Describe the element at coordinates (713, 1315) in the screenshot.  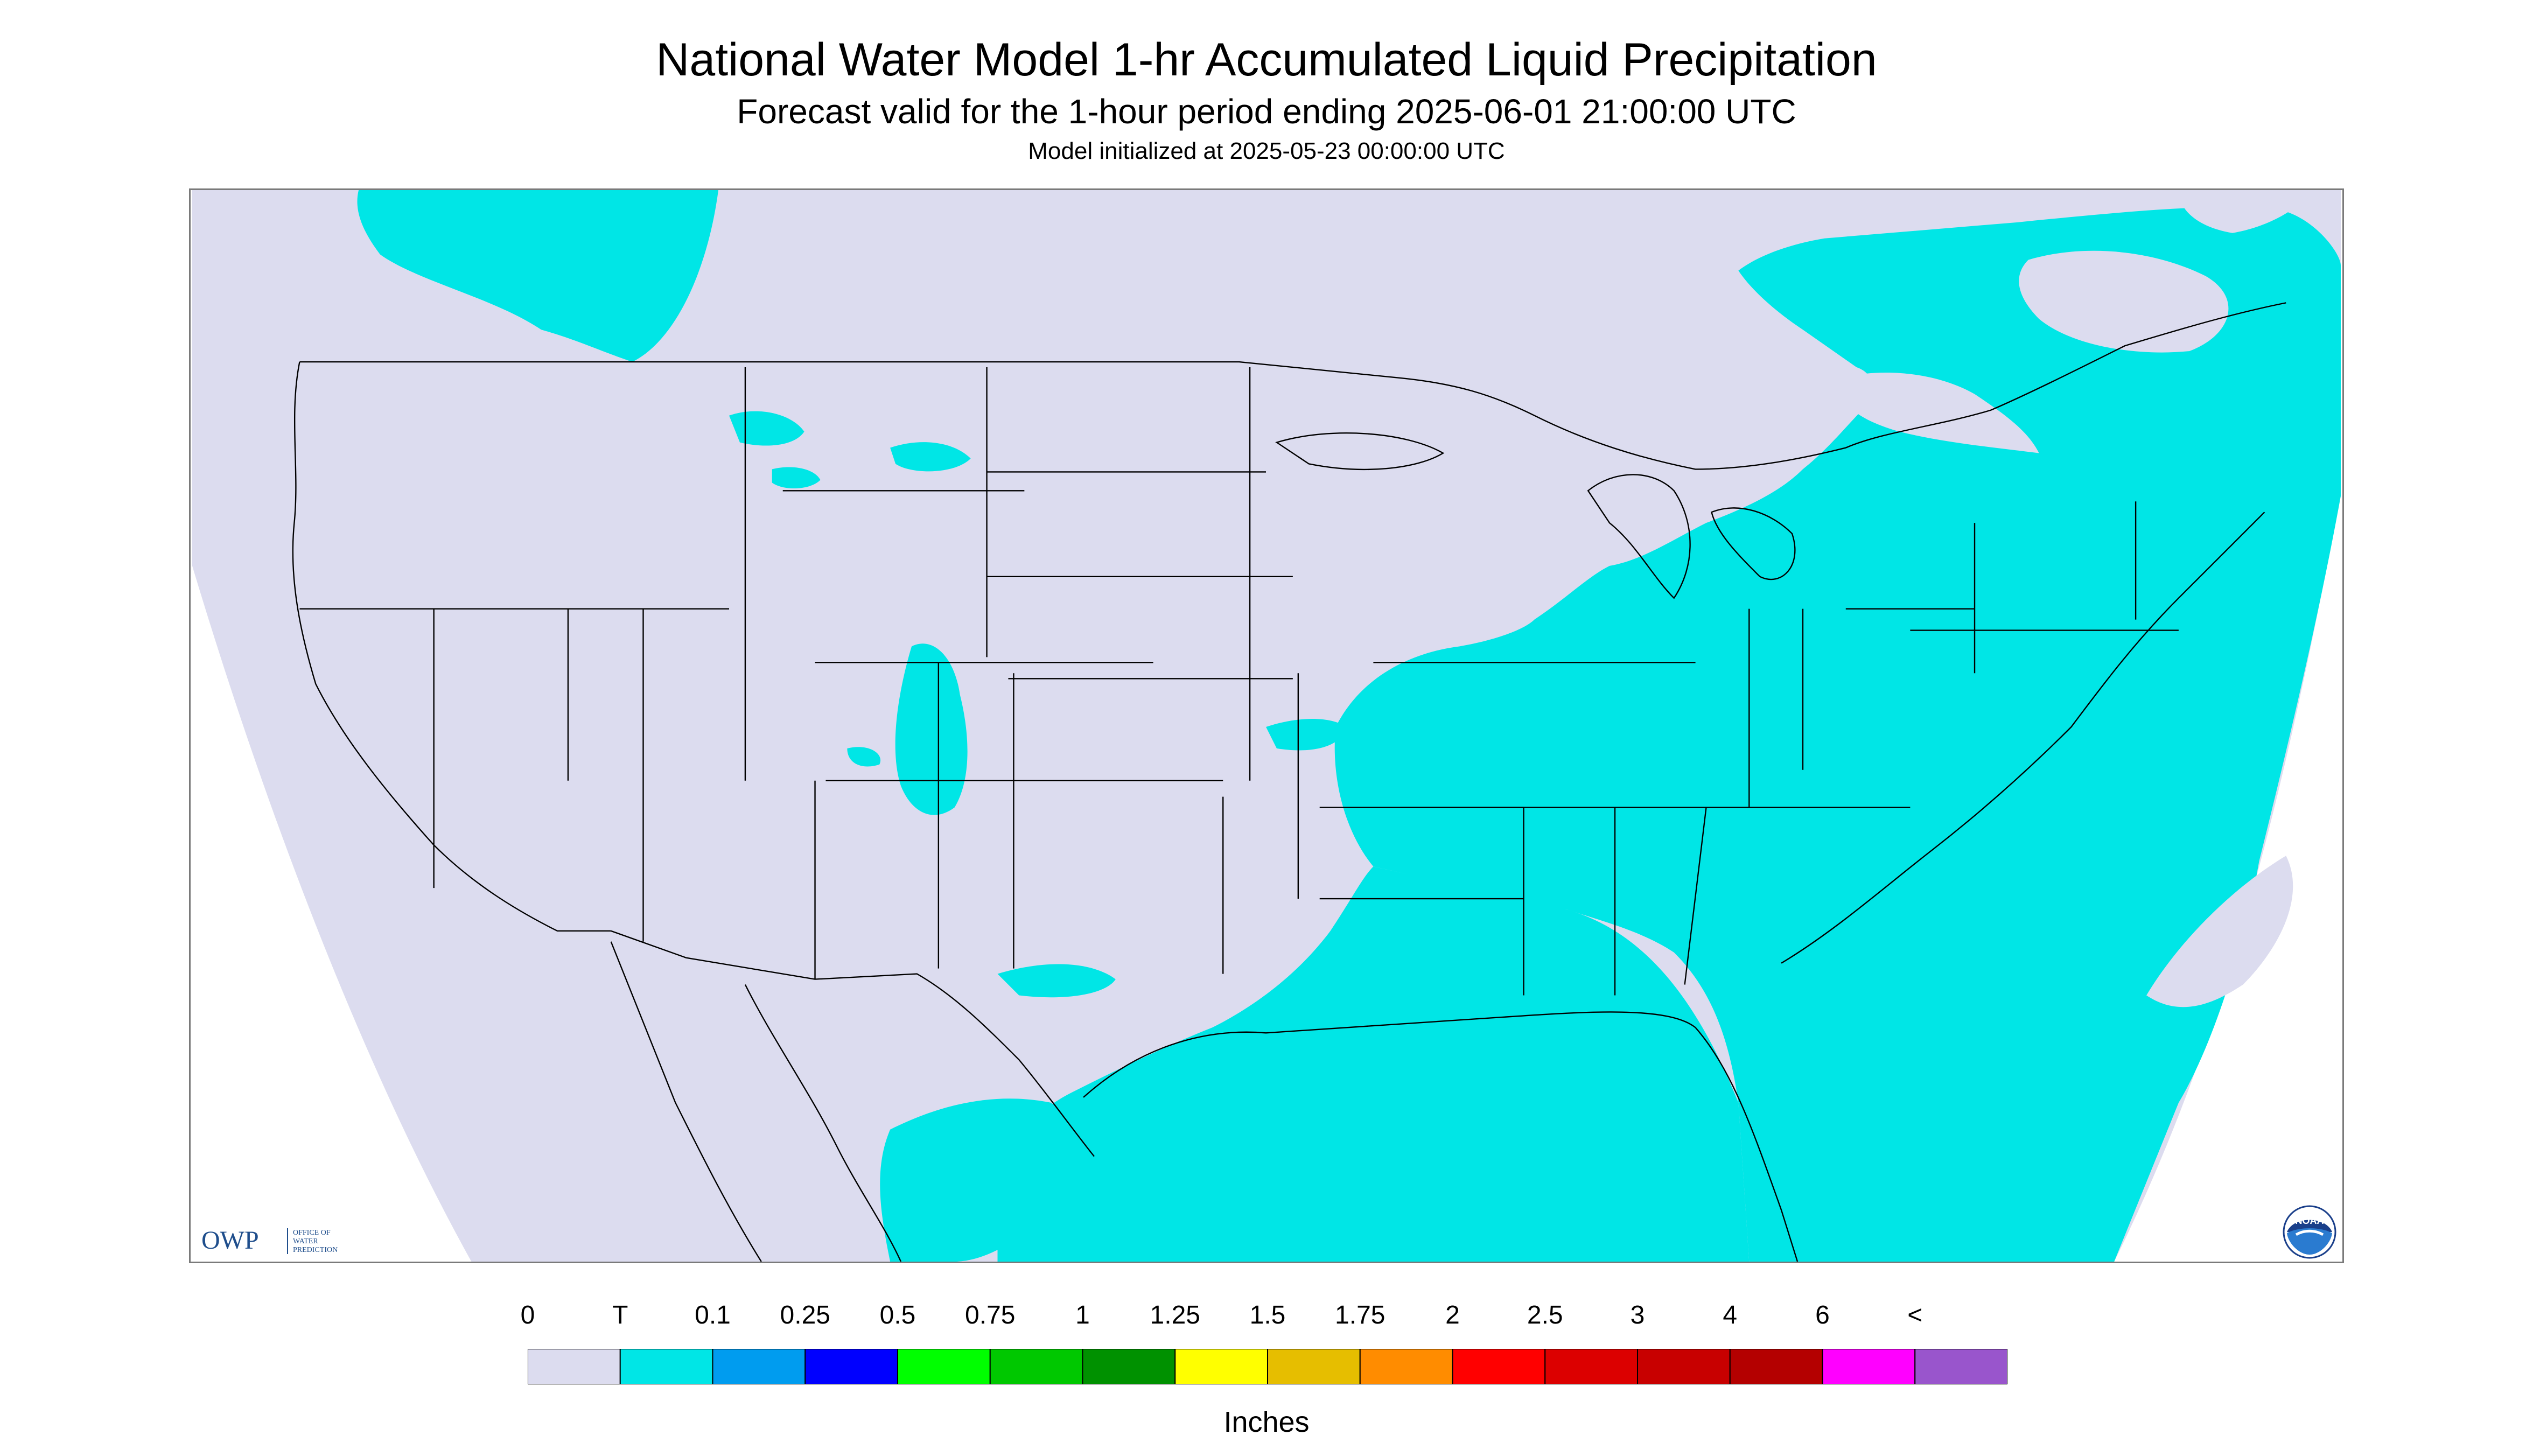
I see `legend-tick-label: 0.1` at that location.